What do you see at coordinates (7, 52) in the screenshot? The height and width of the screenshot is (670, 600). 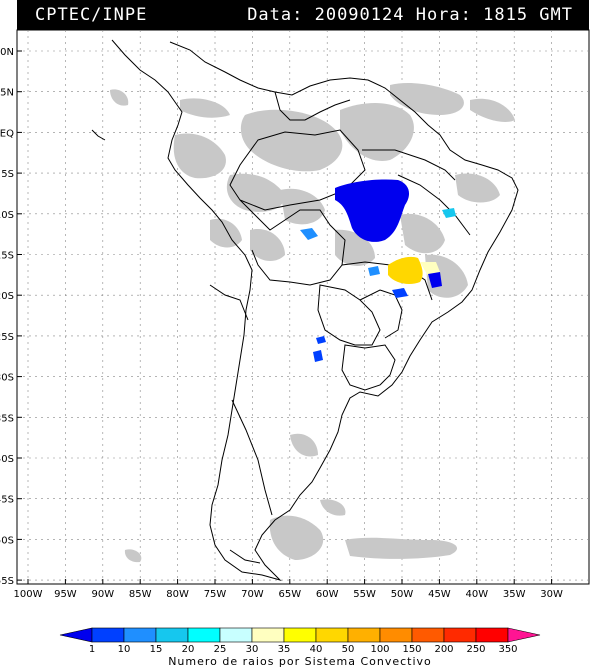 I see `lat-tick-label: 10N` at bounding box center [7, 52].